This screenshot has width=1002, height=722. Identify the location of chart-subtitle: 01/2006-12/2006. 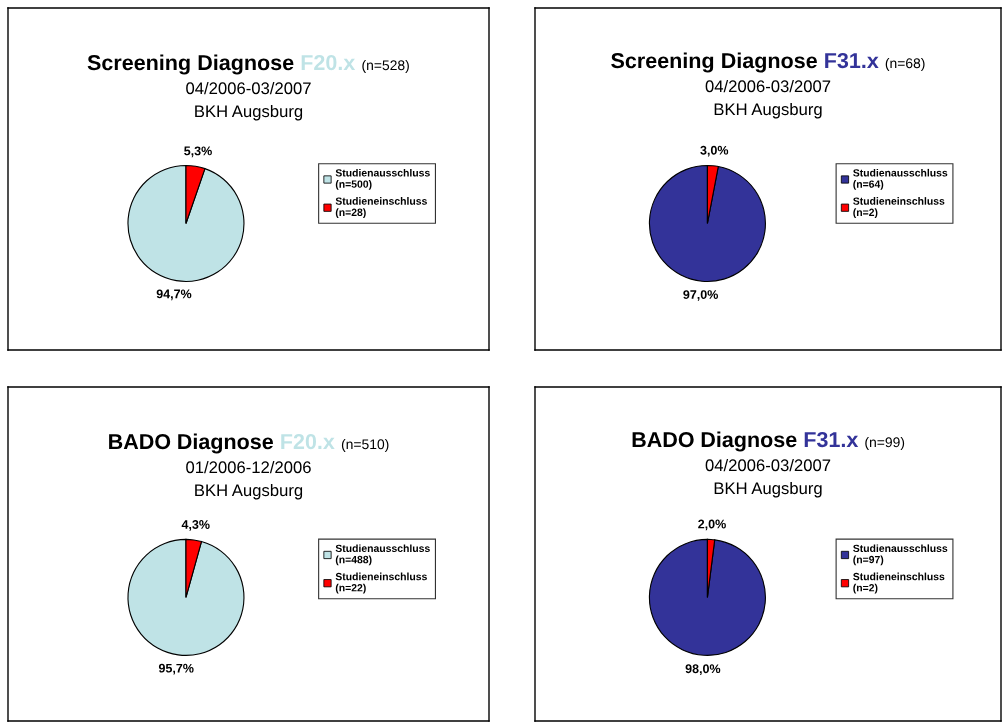
(248, 467).